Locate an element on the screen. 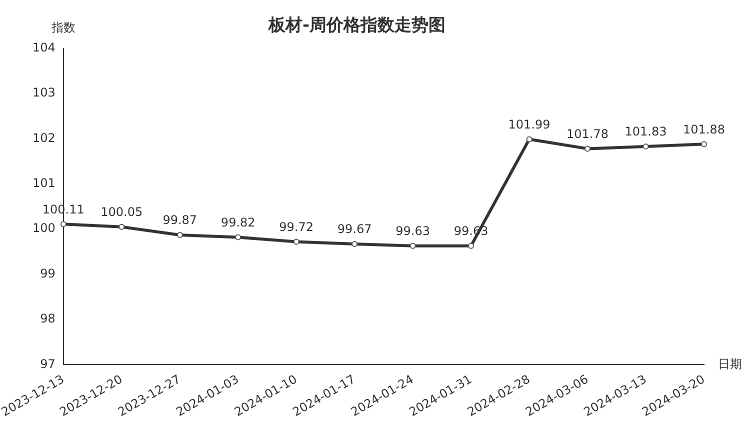 Image resolution: width=752 pixels, height=427 pixels. data-label: 101.99 is located at coordinates (529, 124).